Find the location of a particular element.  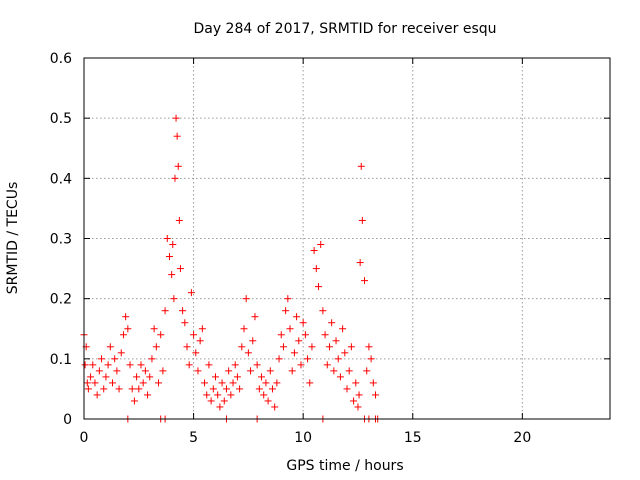

y-tick-label: 0.1 is located at coordinates (61, 360).